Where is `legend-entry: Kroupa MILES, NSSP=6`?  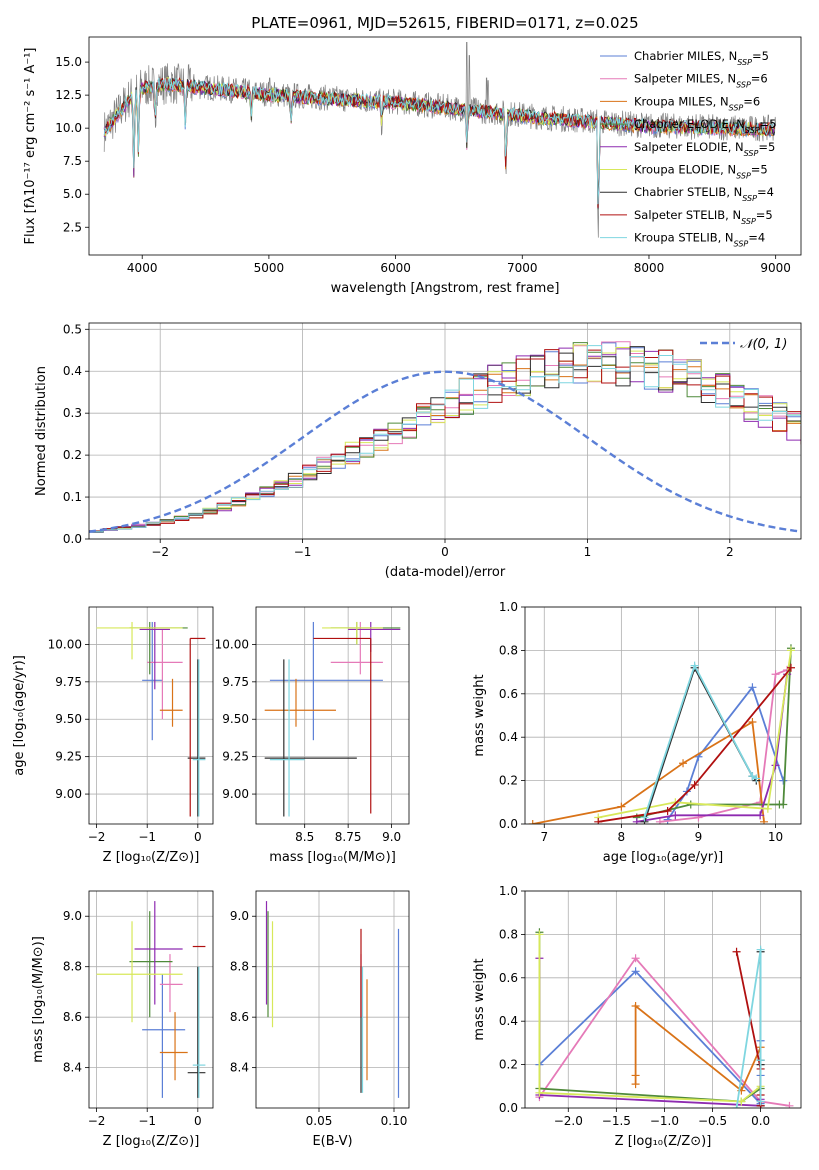 legend-entry: Kroupa MILES, NSSP=6 is located at coordinates (697, 103).